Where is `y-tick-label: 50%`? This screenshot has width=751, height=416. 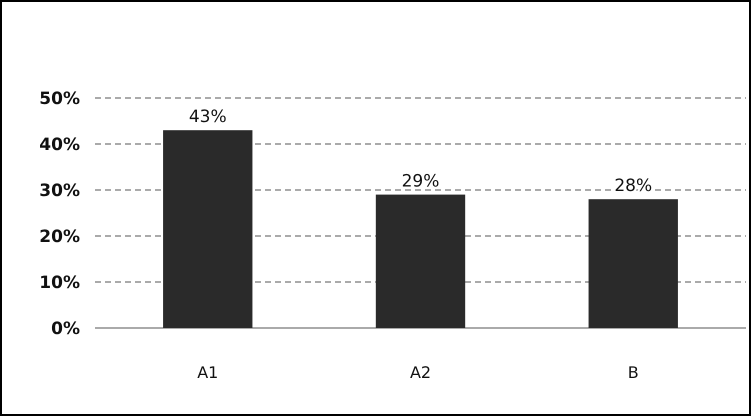
y-tick-label: 50% is located at coordinates (59, 98).